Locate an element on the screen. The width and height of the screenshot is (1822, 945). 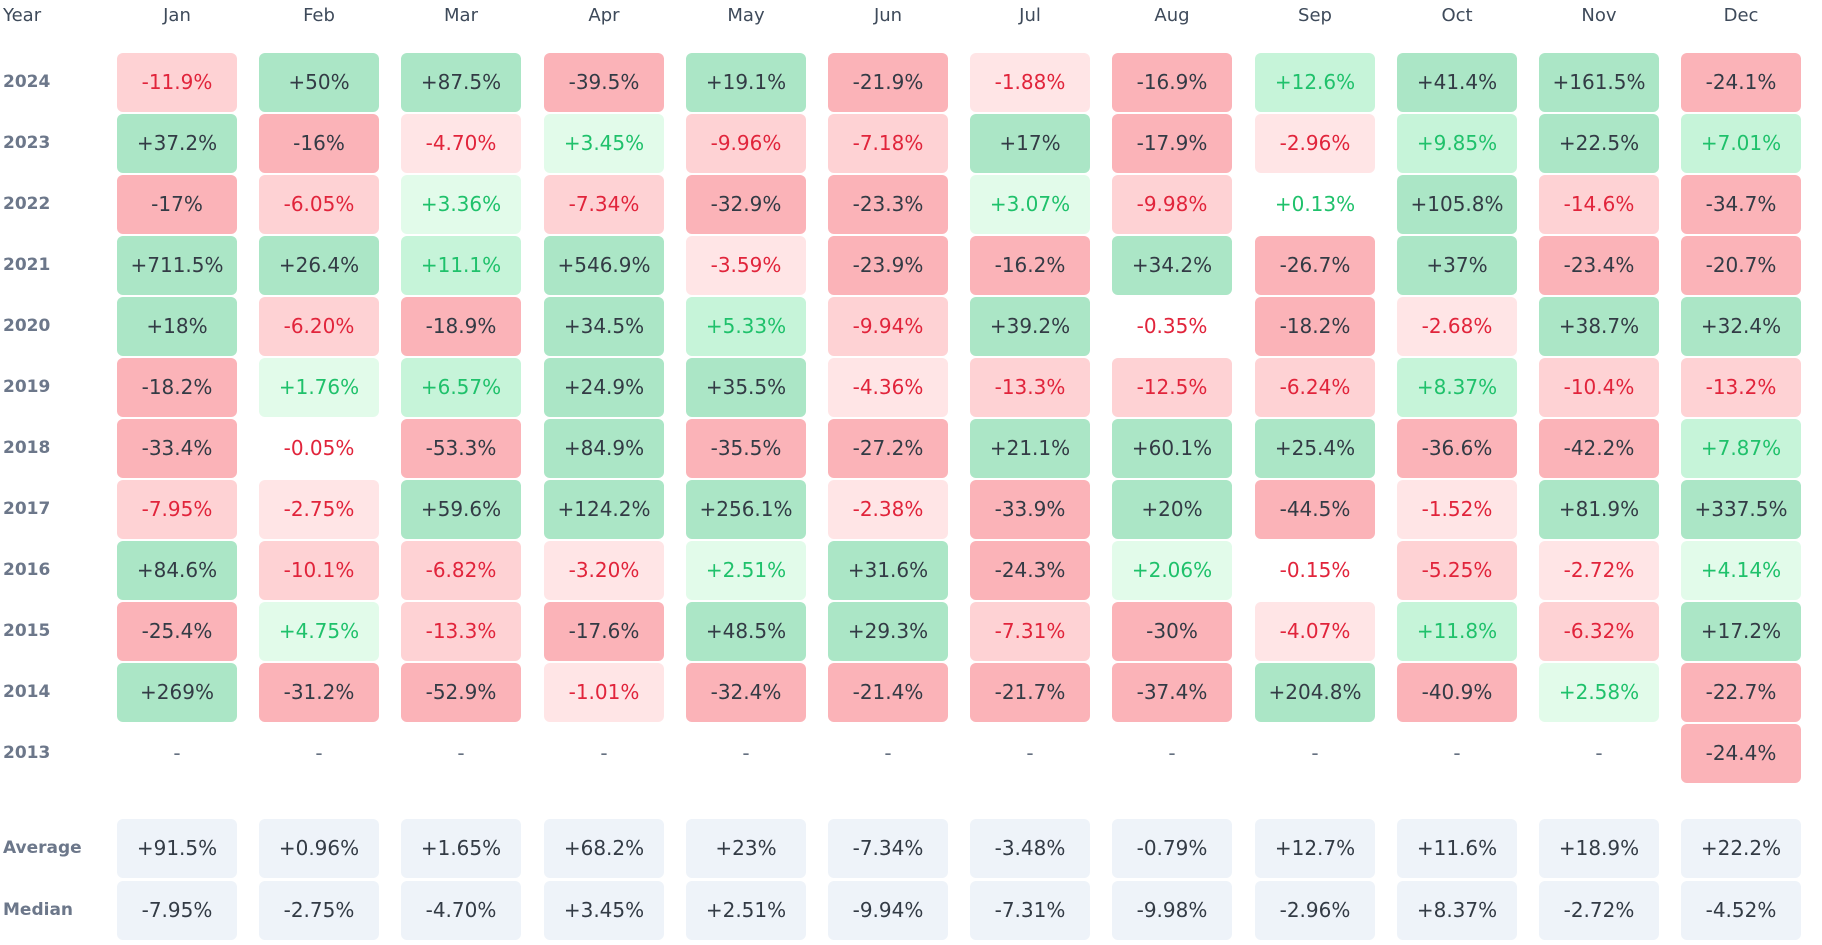
heatmap-cell-2016-aug: +2.06% is located at coordinates (1172, 570).